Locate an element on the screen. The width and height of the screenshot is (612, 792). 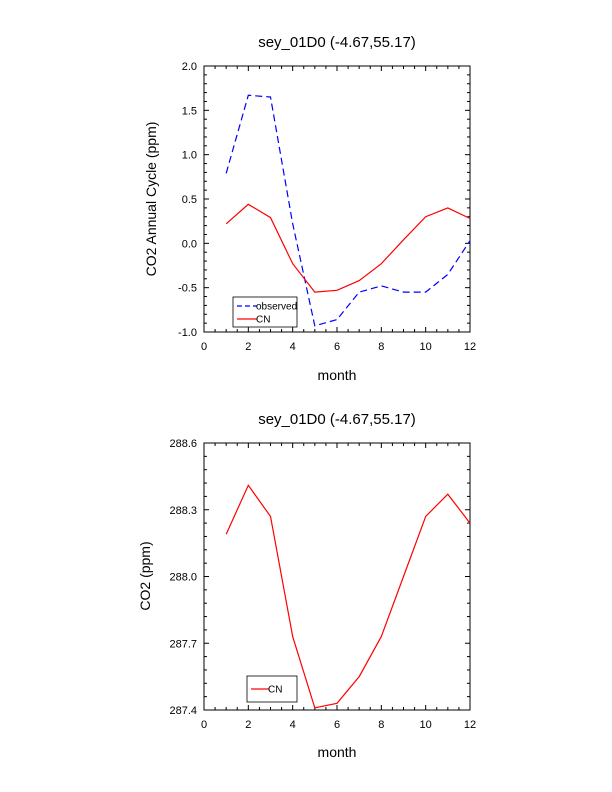
y-tick-label: 1.0 is located at coordinates (189, 156).